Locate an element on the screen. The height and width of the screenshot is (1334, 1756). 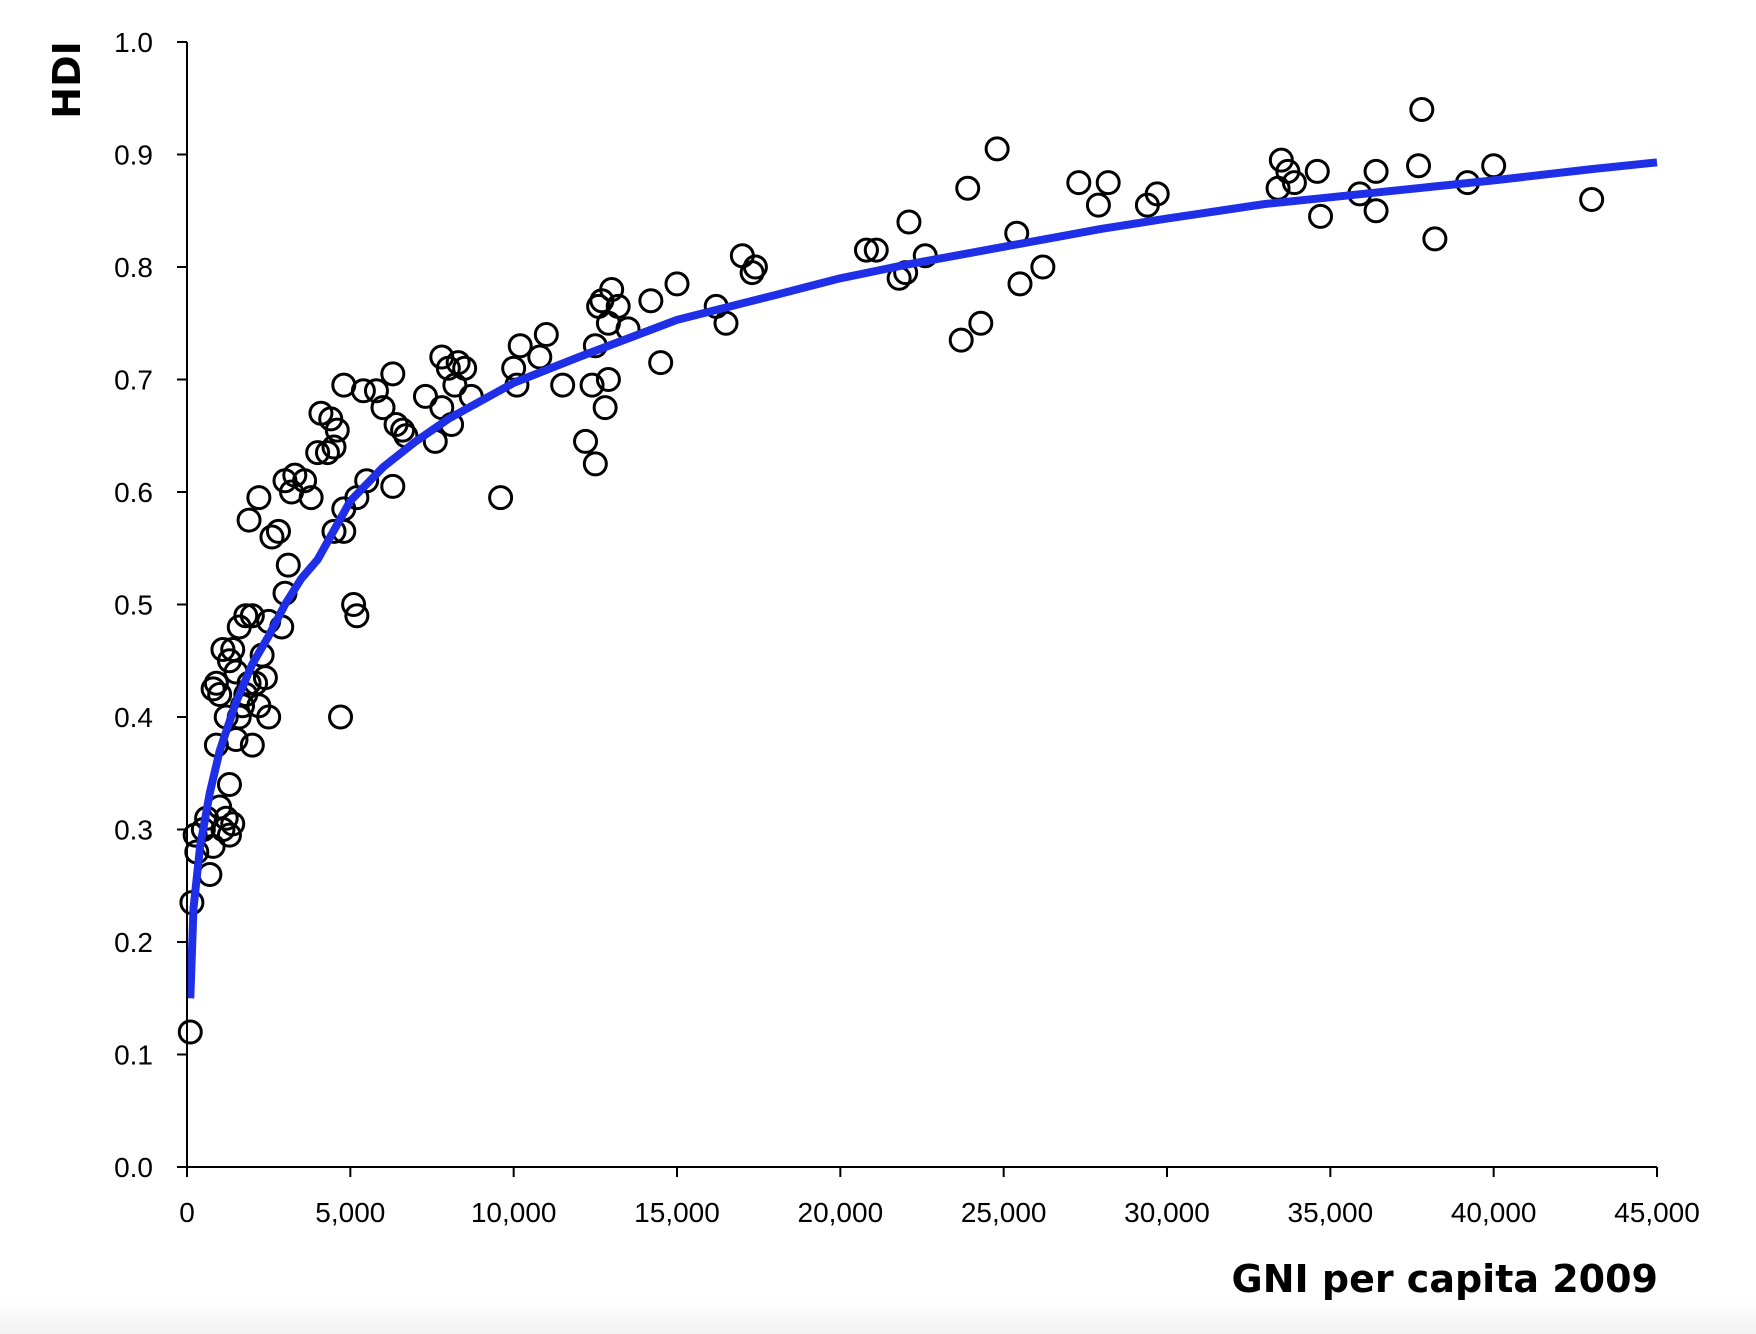
x-tick-label: 5,000 is located at coordinates (350, 1212).